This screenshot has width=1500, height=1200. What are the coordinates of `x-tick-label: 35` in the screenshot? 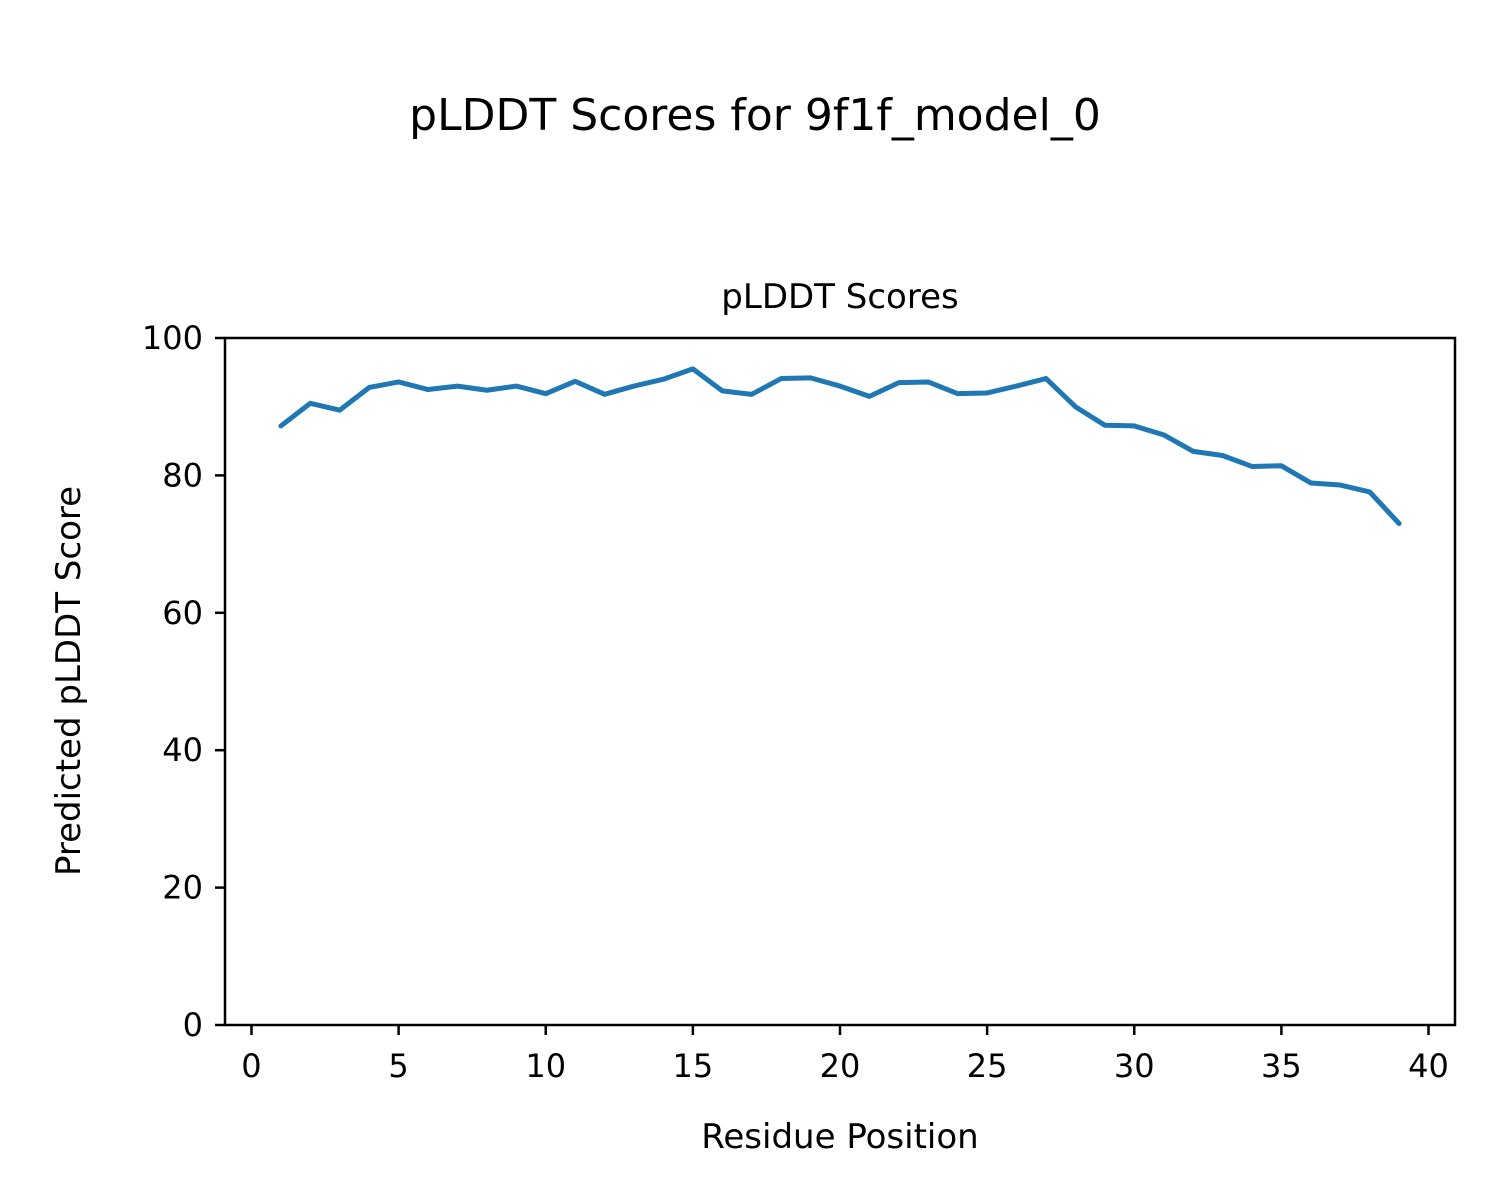 It's located at (1281, 1066).